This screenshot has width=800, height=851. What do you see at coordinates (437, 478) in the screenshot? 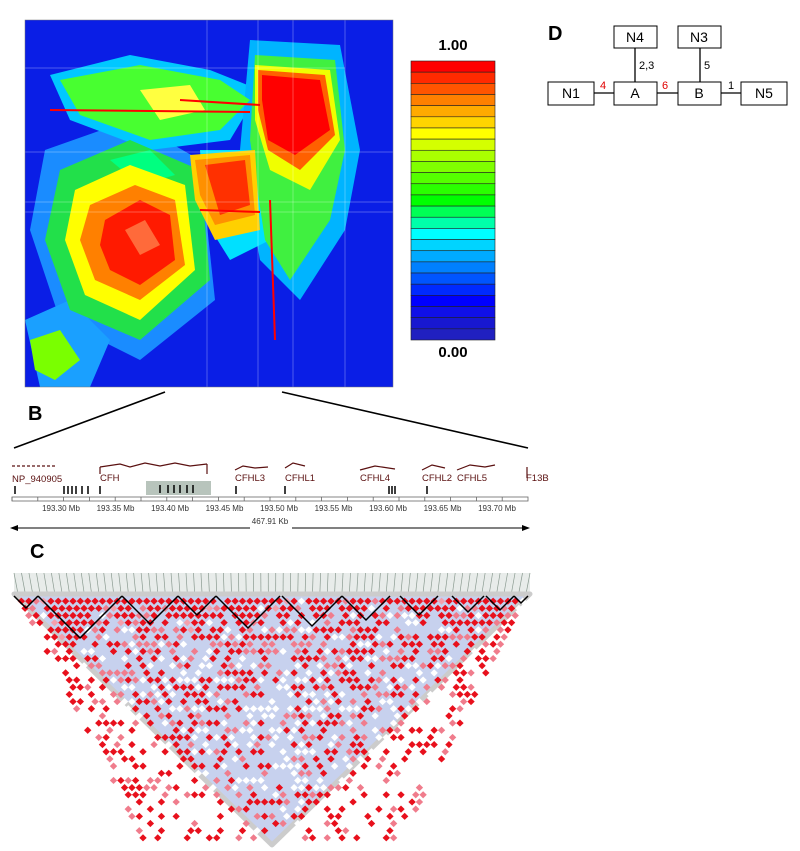
I see `gene-label: CFHL2` at bounding box center [437, 478].